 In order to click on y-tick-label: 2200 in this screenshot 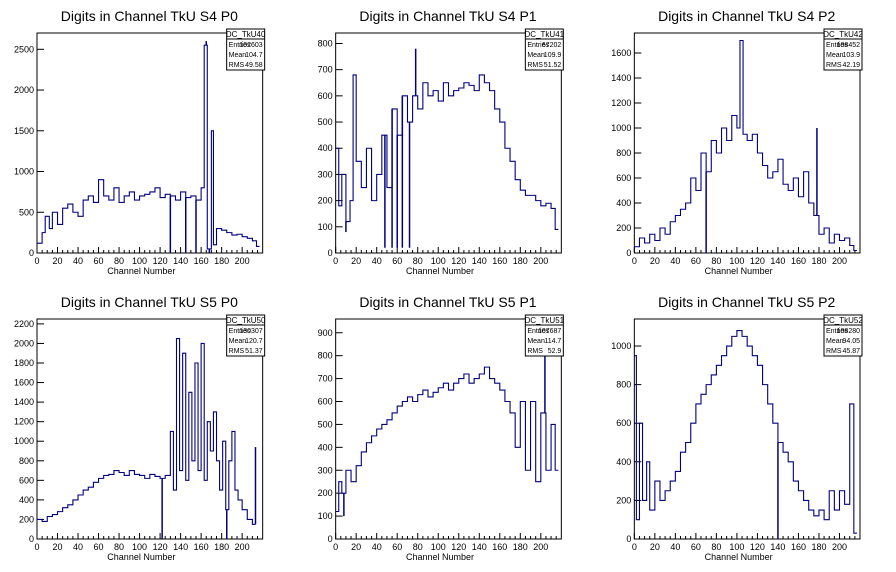, I will do `click(24, 324)`.